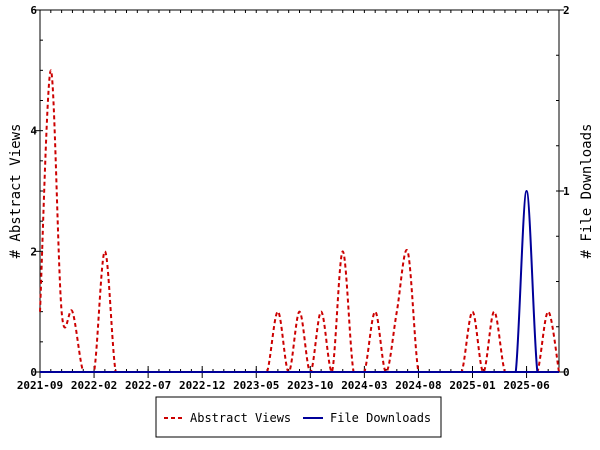 This screenshot has width=600, height=450. I want to click on x-tick-label: 2021-09, so click(40, 385).